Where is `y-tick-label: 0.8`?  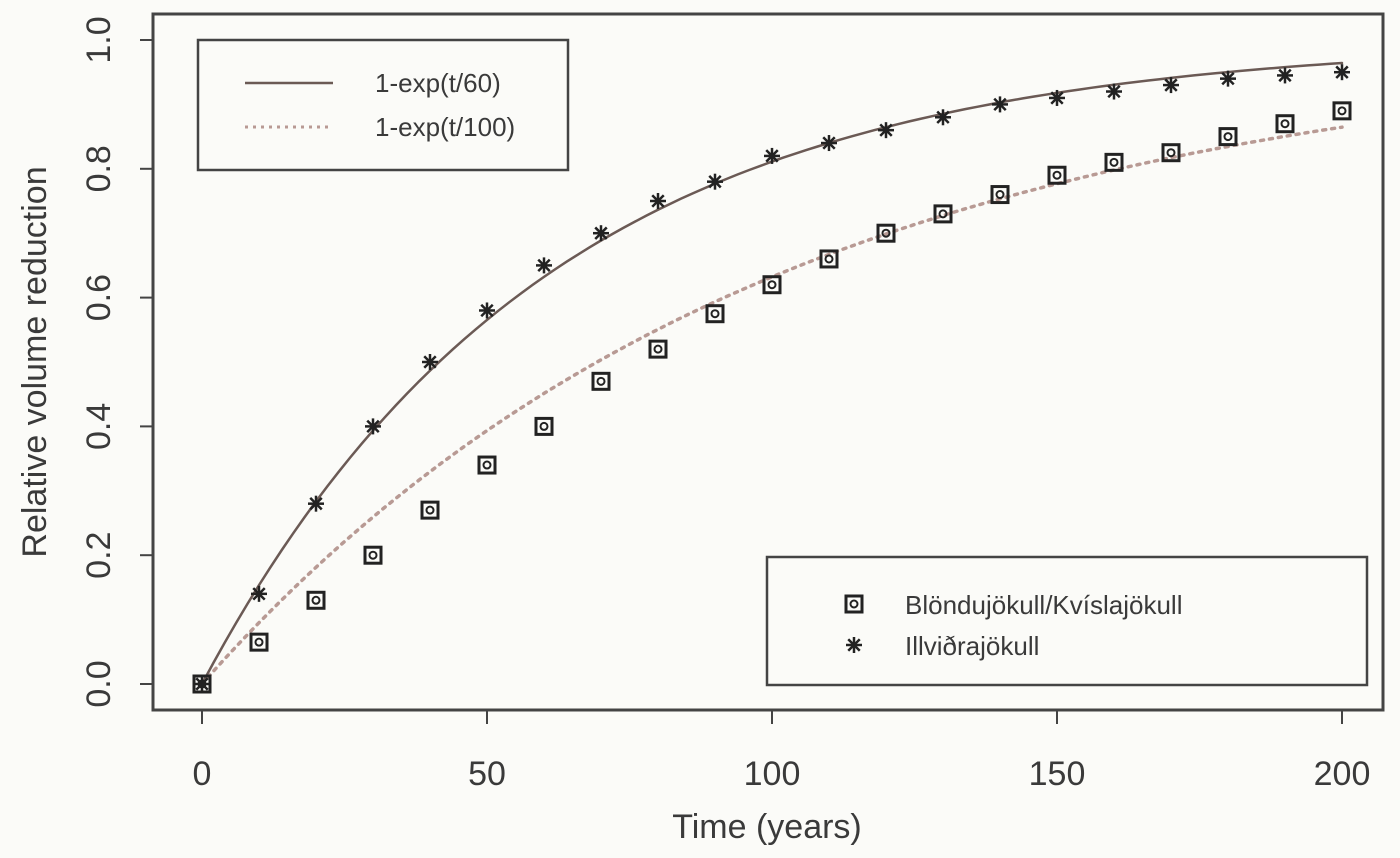
y-tick-label: 0.8 is located at coordinates (99, 168).